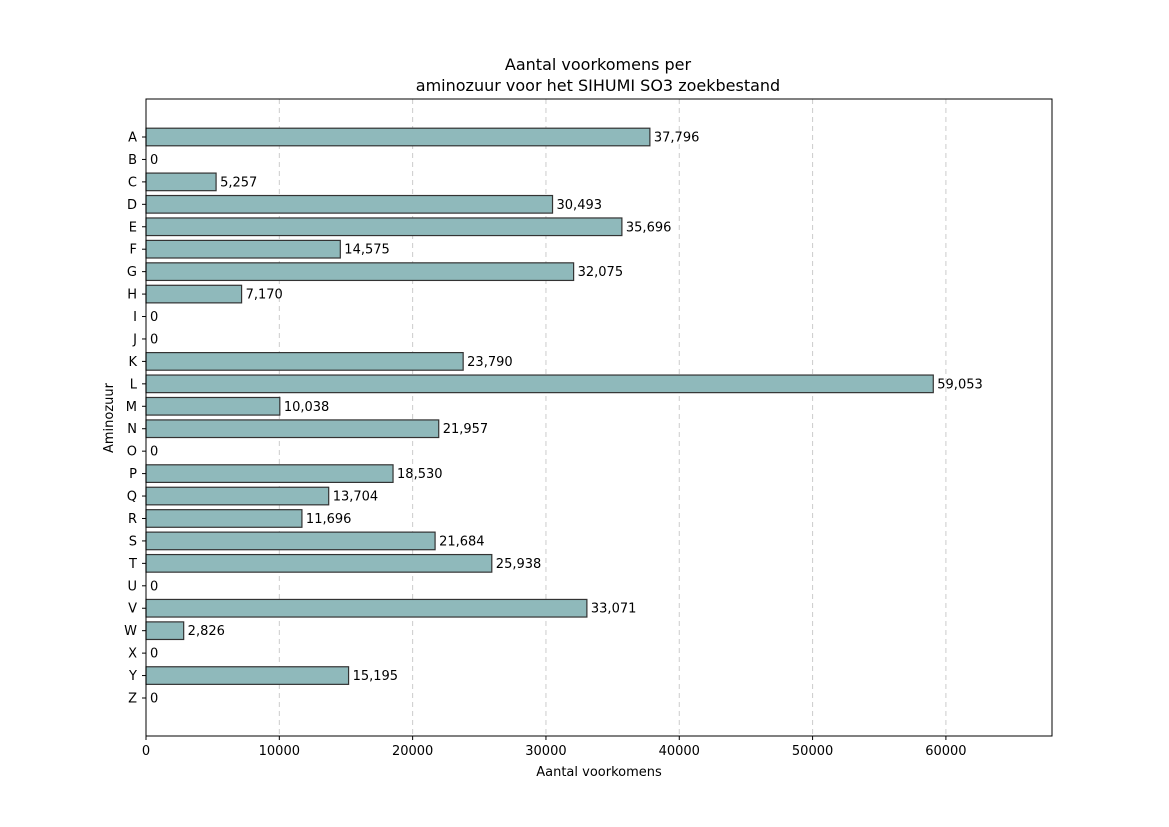  I want to click on data-label-C: 5,257, so click(238, 182).